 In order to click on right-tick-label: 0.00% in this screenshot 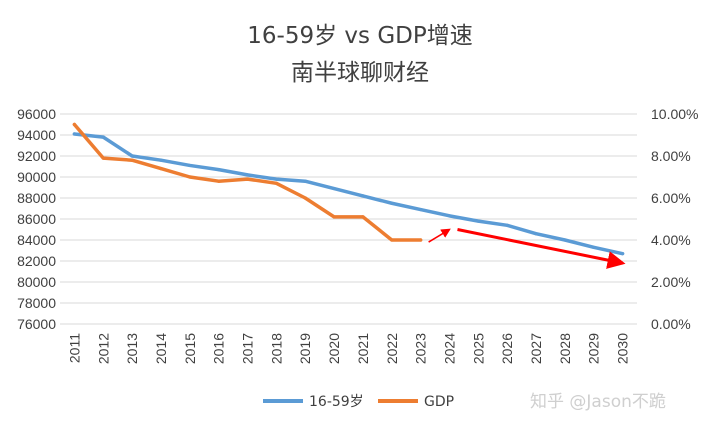, I will do `click(671, 324)`.